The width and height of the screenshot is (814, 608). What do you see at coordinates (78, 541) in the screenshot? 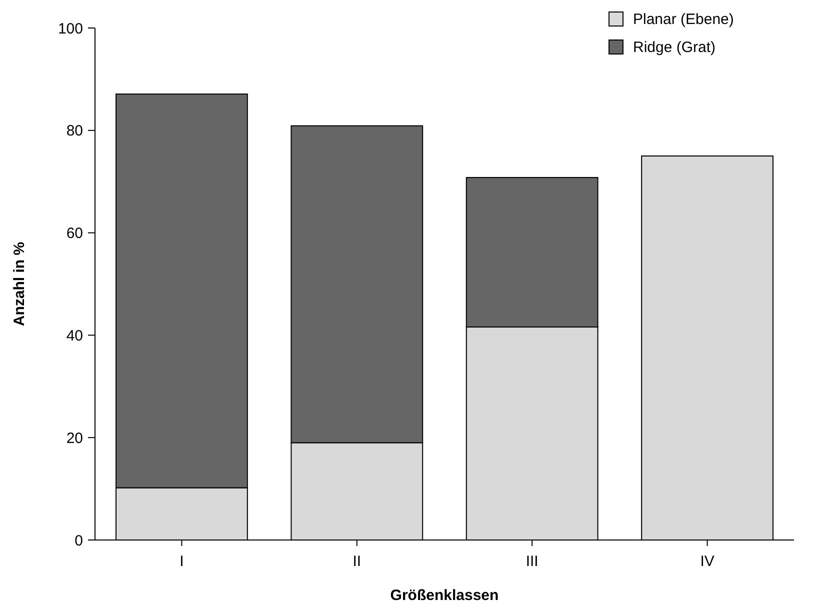
I see `y-tick-label: 0` at bounding box center [78, 541].